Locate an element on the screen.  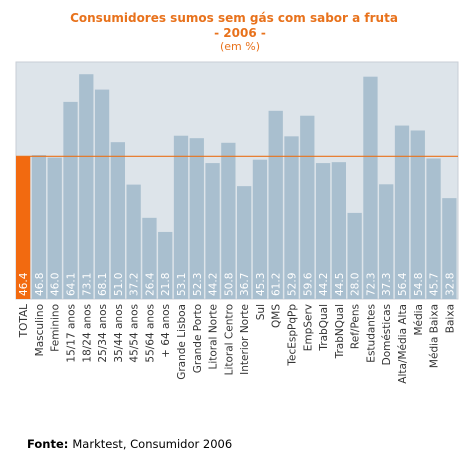
source-text: Marktest, Consumidor 2006 is located at coordinates (152, 444).